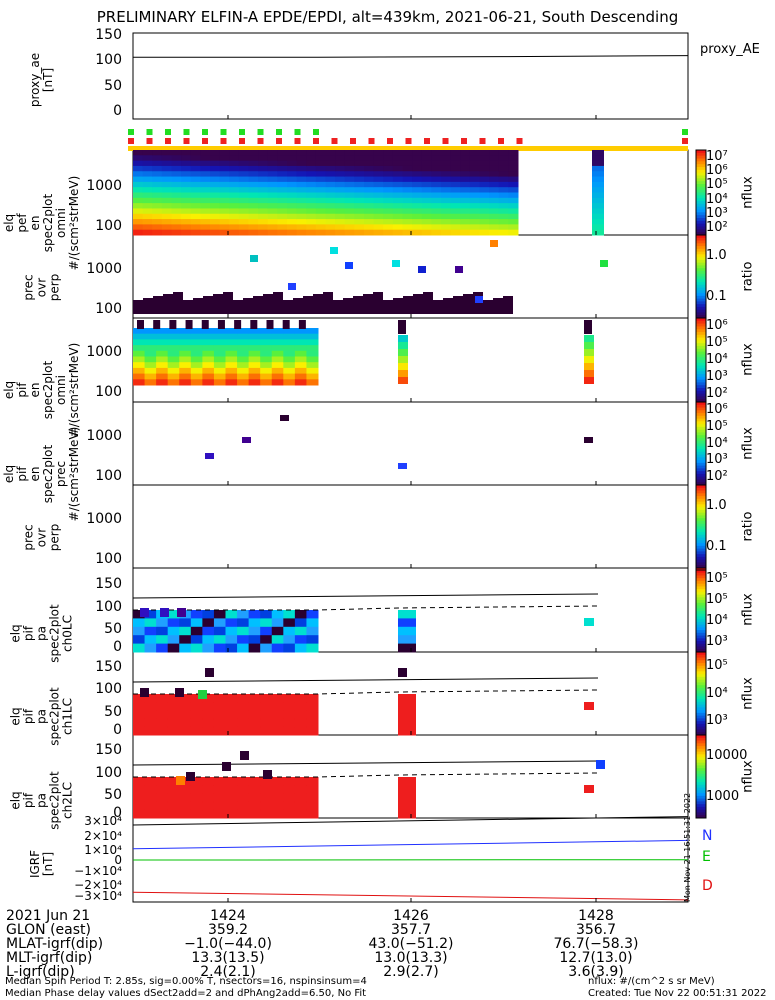 Image resolution: width=775 pixels, height=1000 pixels. Describe the element at coordinates (716, 505) in the screenshot. I see `colorbar-tick: 1.0` at that location.